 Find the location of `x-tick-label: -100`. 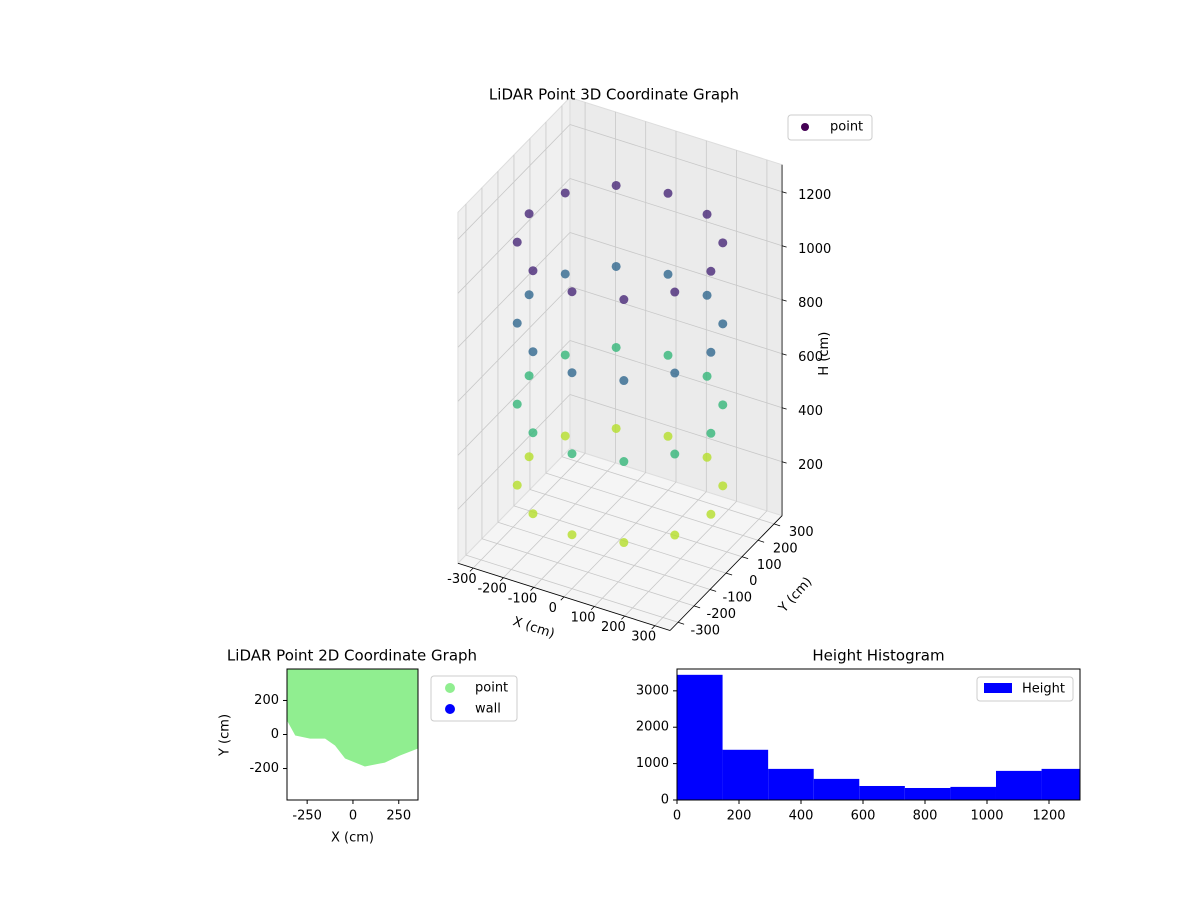

x-tick-label: -100 is located at coordinates (523, 598).